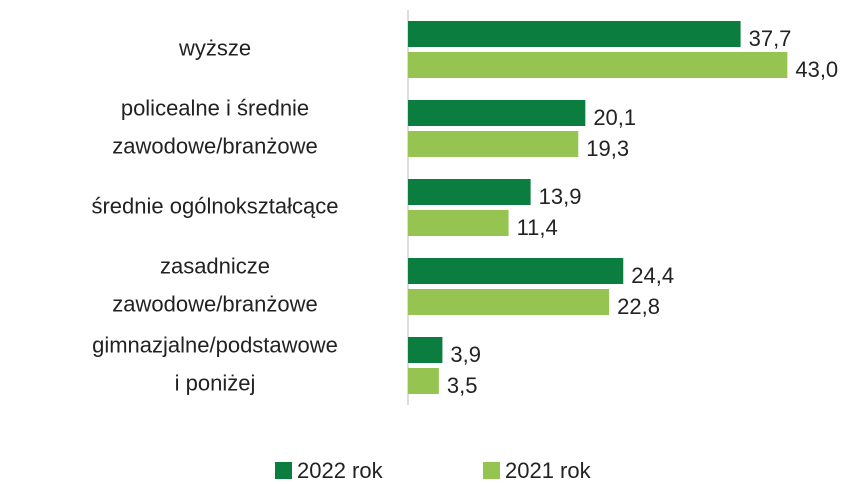 This screenshot has width=863, height=484. I want to click on category-label: gimnazjalne/podstawowe i poniżej, so click(215, 363).